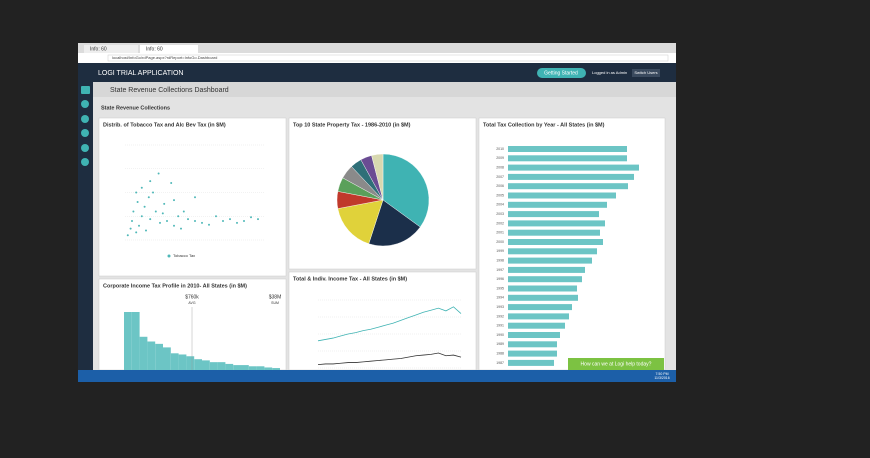 Image resolution: width=870 pixels, height=458 pixels. Describe the element at coordinates (500, 195) in the screenshot. I see `y-tick-label: 2005` at that location.